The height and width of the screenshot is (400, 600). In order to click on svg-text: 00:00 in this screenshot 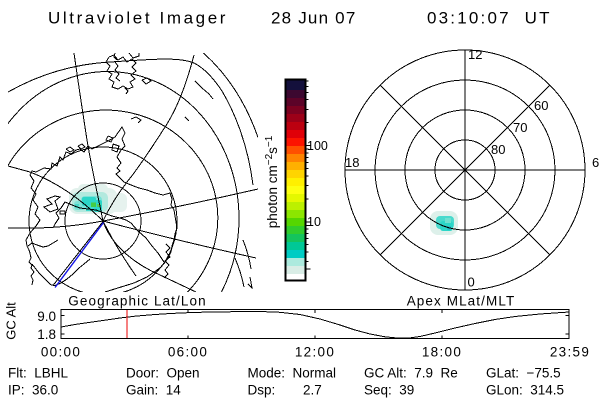, I will do `click(61, 352)`.